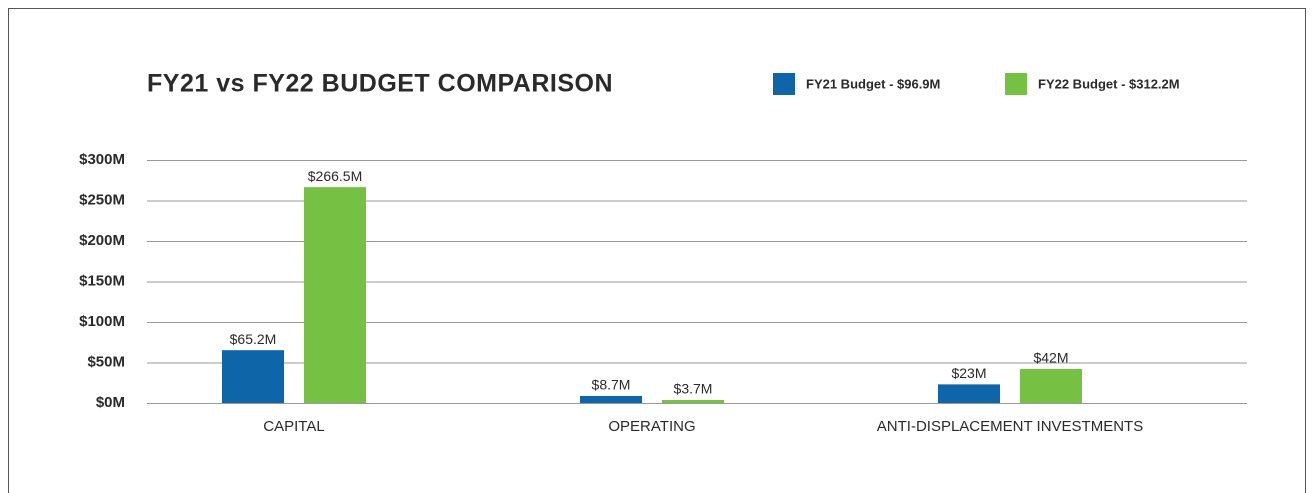 The image size is (1315, 493). Describe the element at coordinates (873, 83) in the screenshot. I see `legend-label: FY21 Budget - $96.9M` at that location.